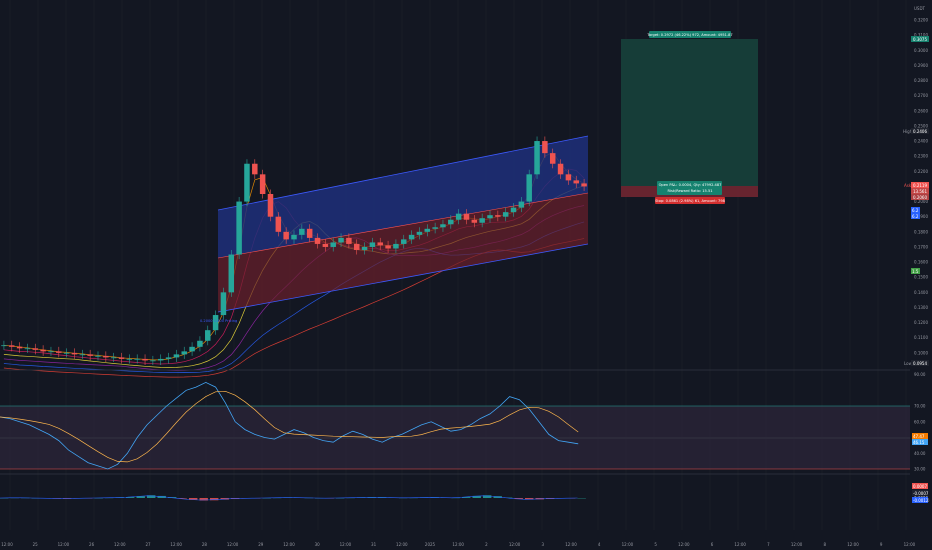 The image size is (932, 550). Describe the element at coordinates (921, 171) in the screenshot. I see `price-tick-label: 0.2200` at that location.